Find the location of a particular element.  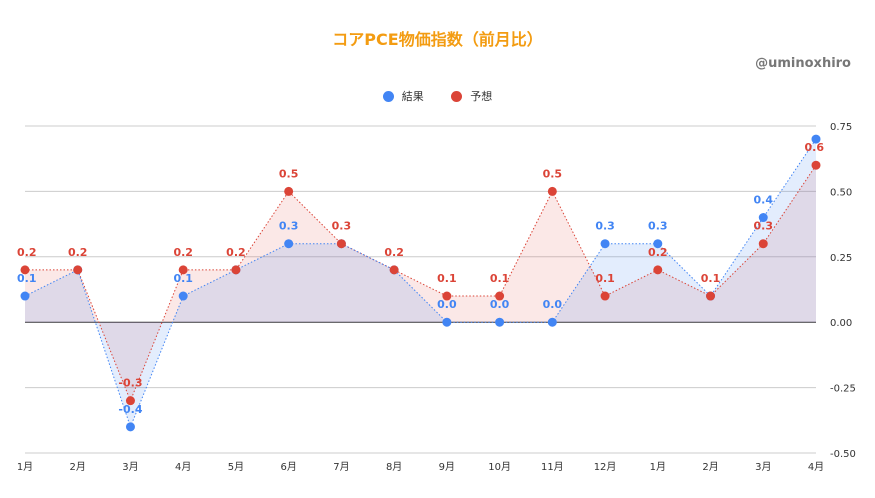

legend-label: 予想 is located at coordinates (481, 96).